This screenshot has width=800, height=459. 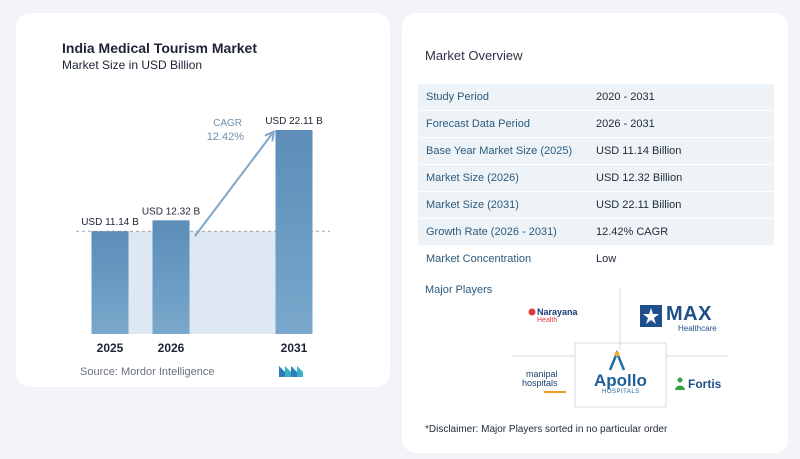 What do you see at coordinates (294, 232) in the screenshot?
I see `bar-2031` at bounding box center [294, 232].